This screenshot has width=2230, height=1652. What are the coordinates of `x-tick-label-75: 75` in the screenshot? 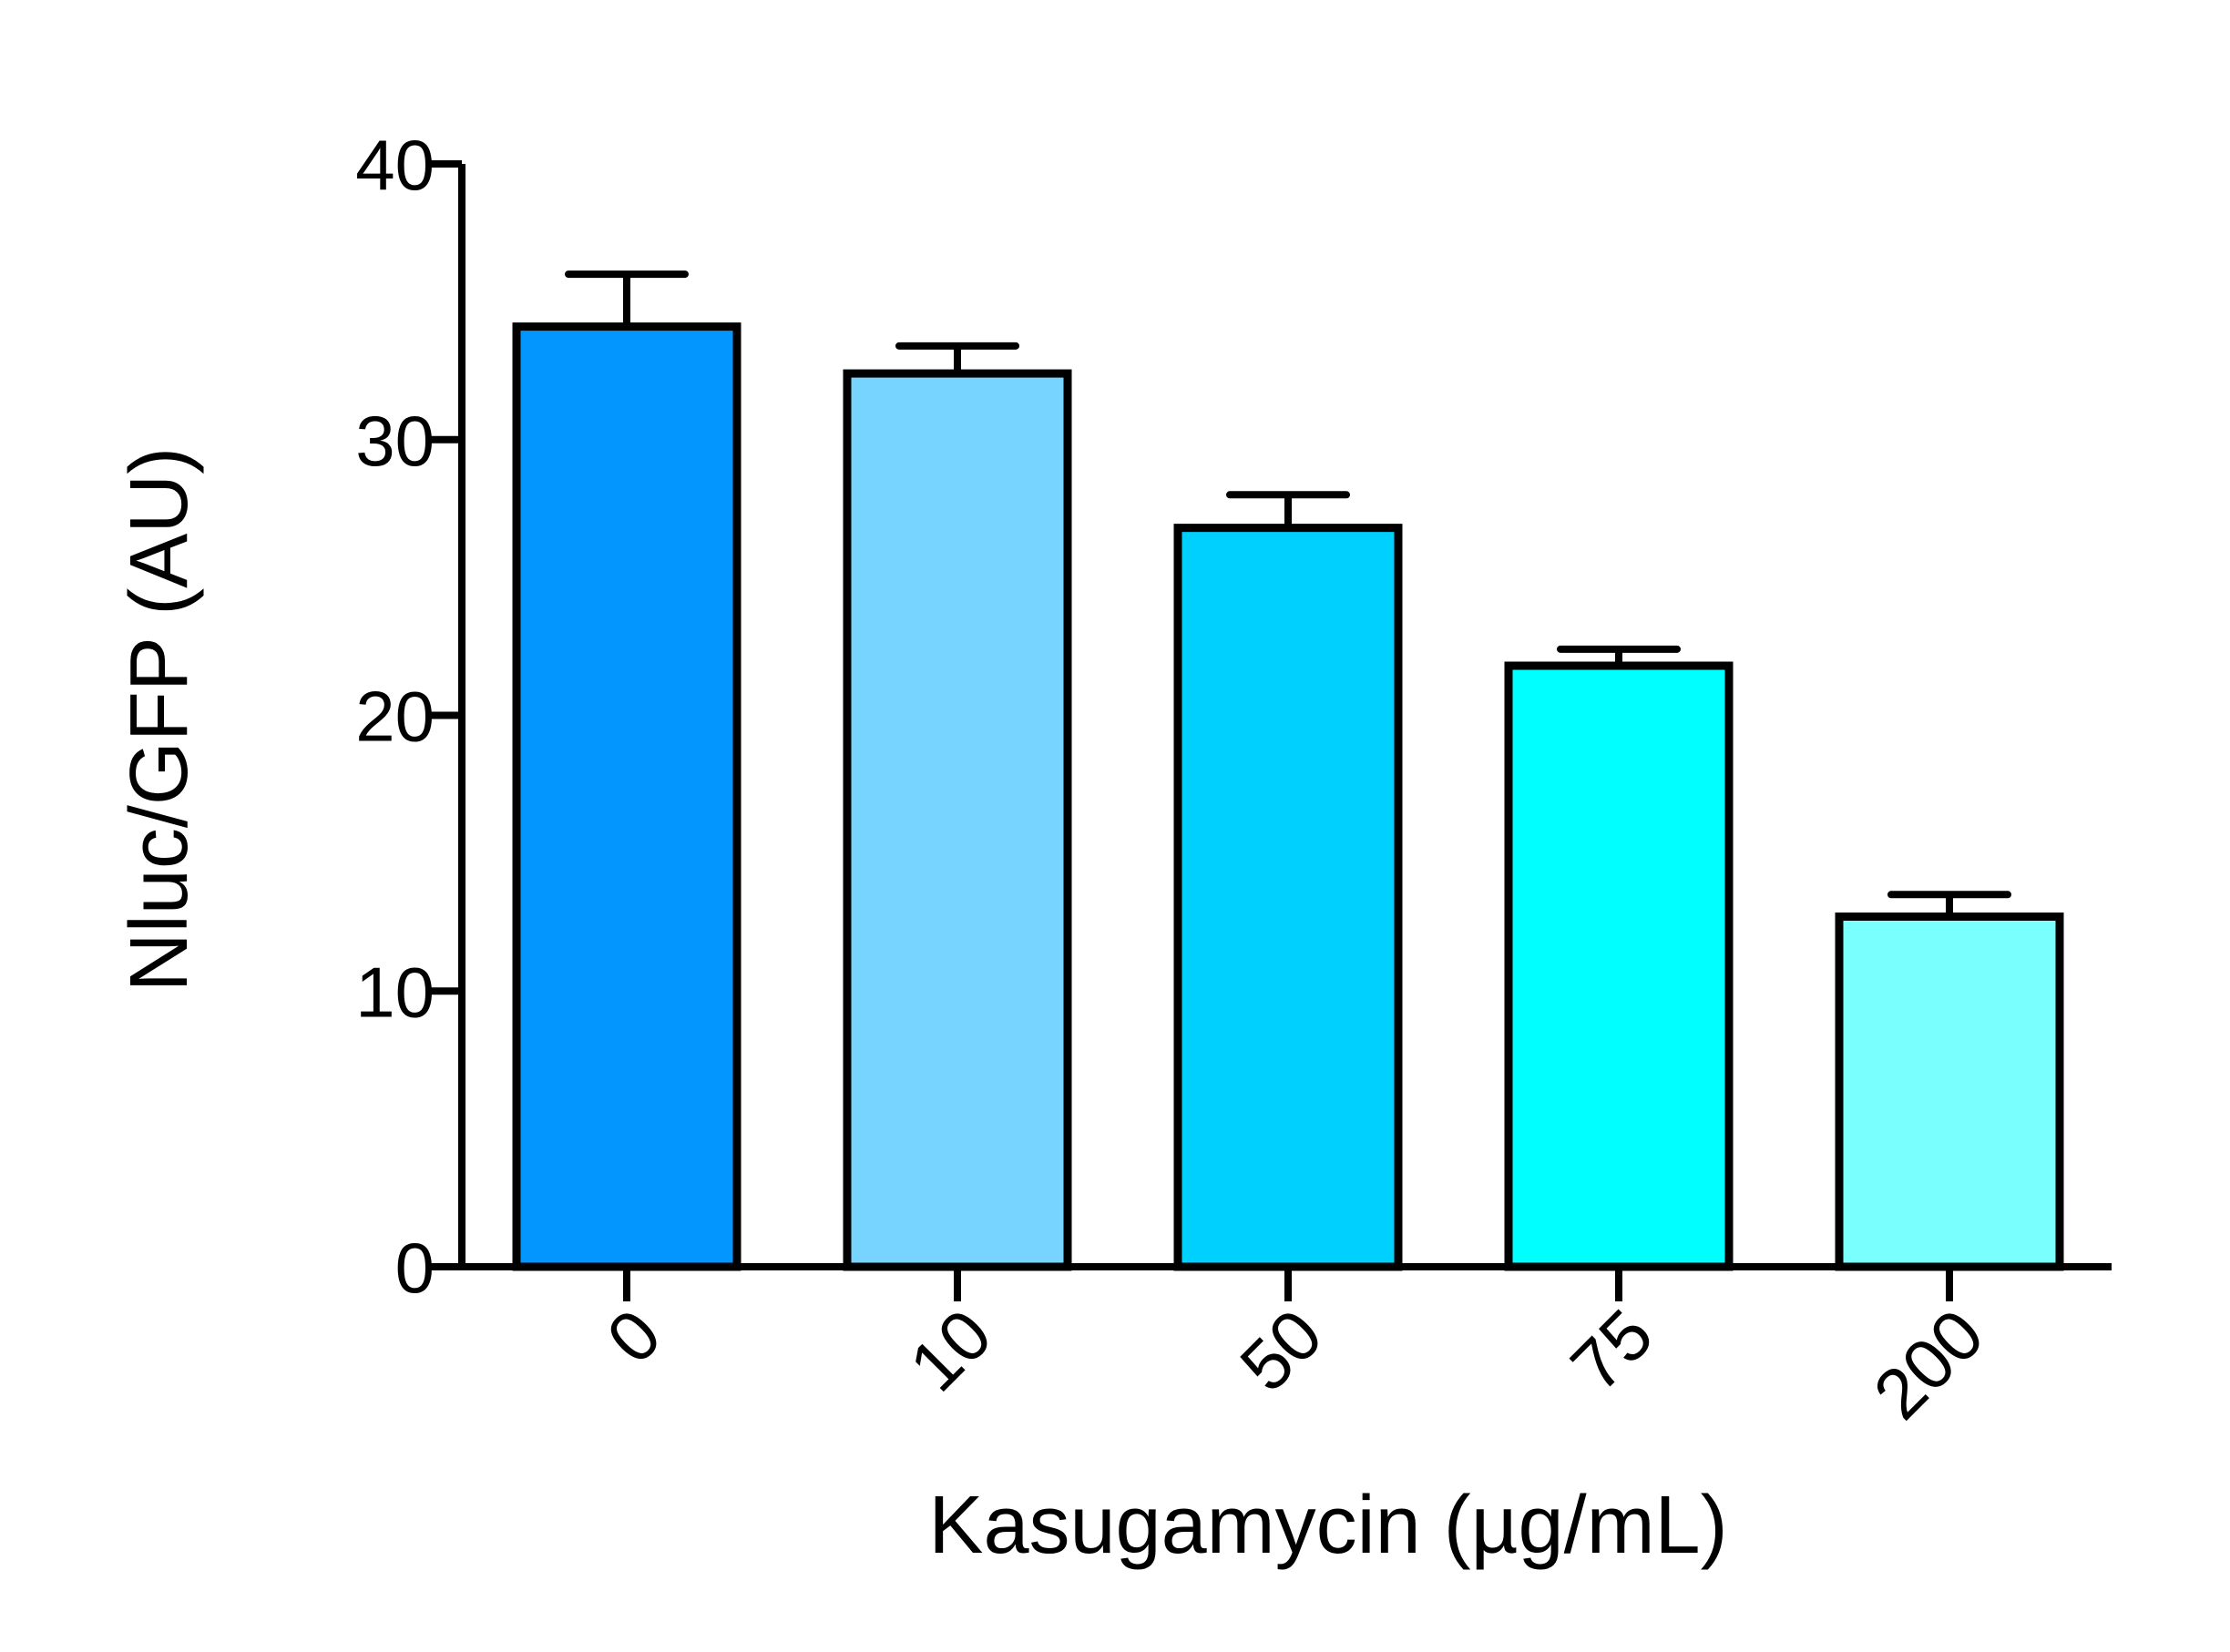 It's located at (1611, 1351).